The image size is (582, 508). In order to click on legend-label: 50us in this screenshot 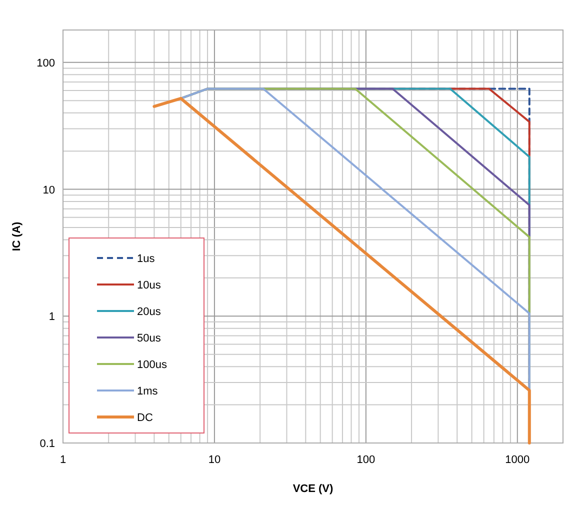, I will do `click(149, 338)`.